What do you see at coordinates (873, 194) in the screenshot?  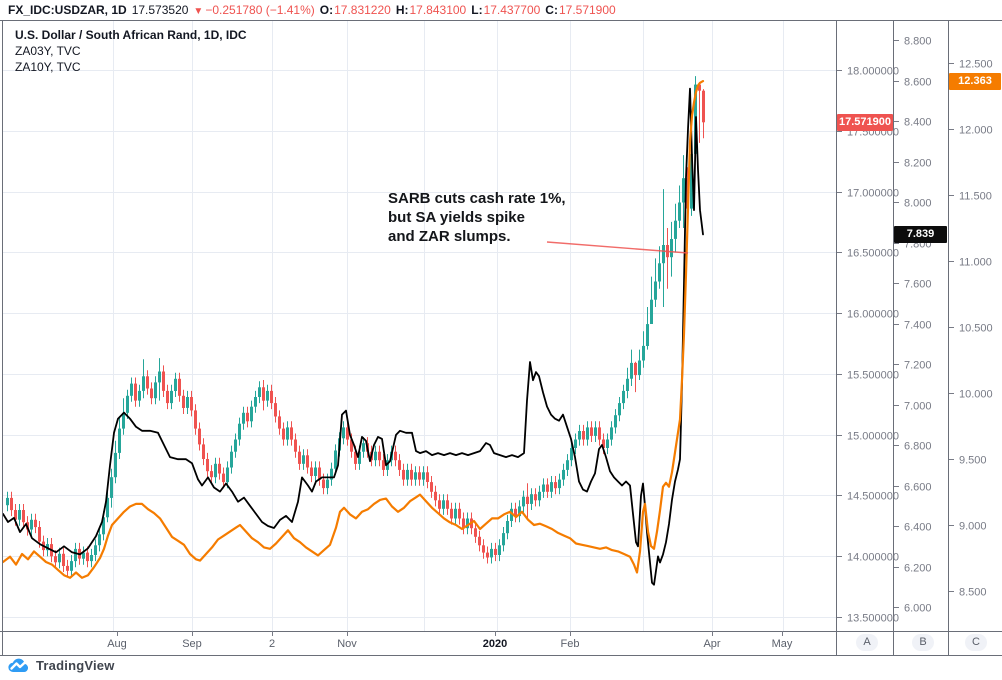 I see `scale-A-tick-label: 17.000000` at bounding box center [873, 194].